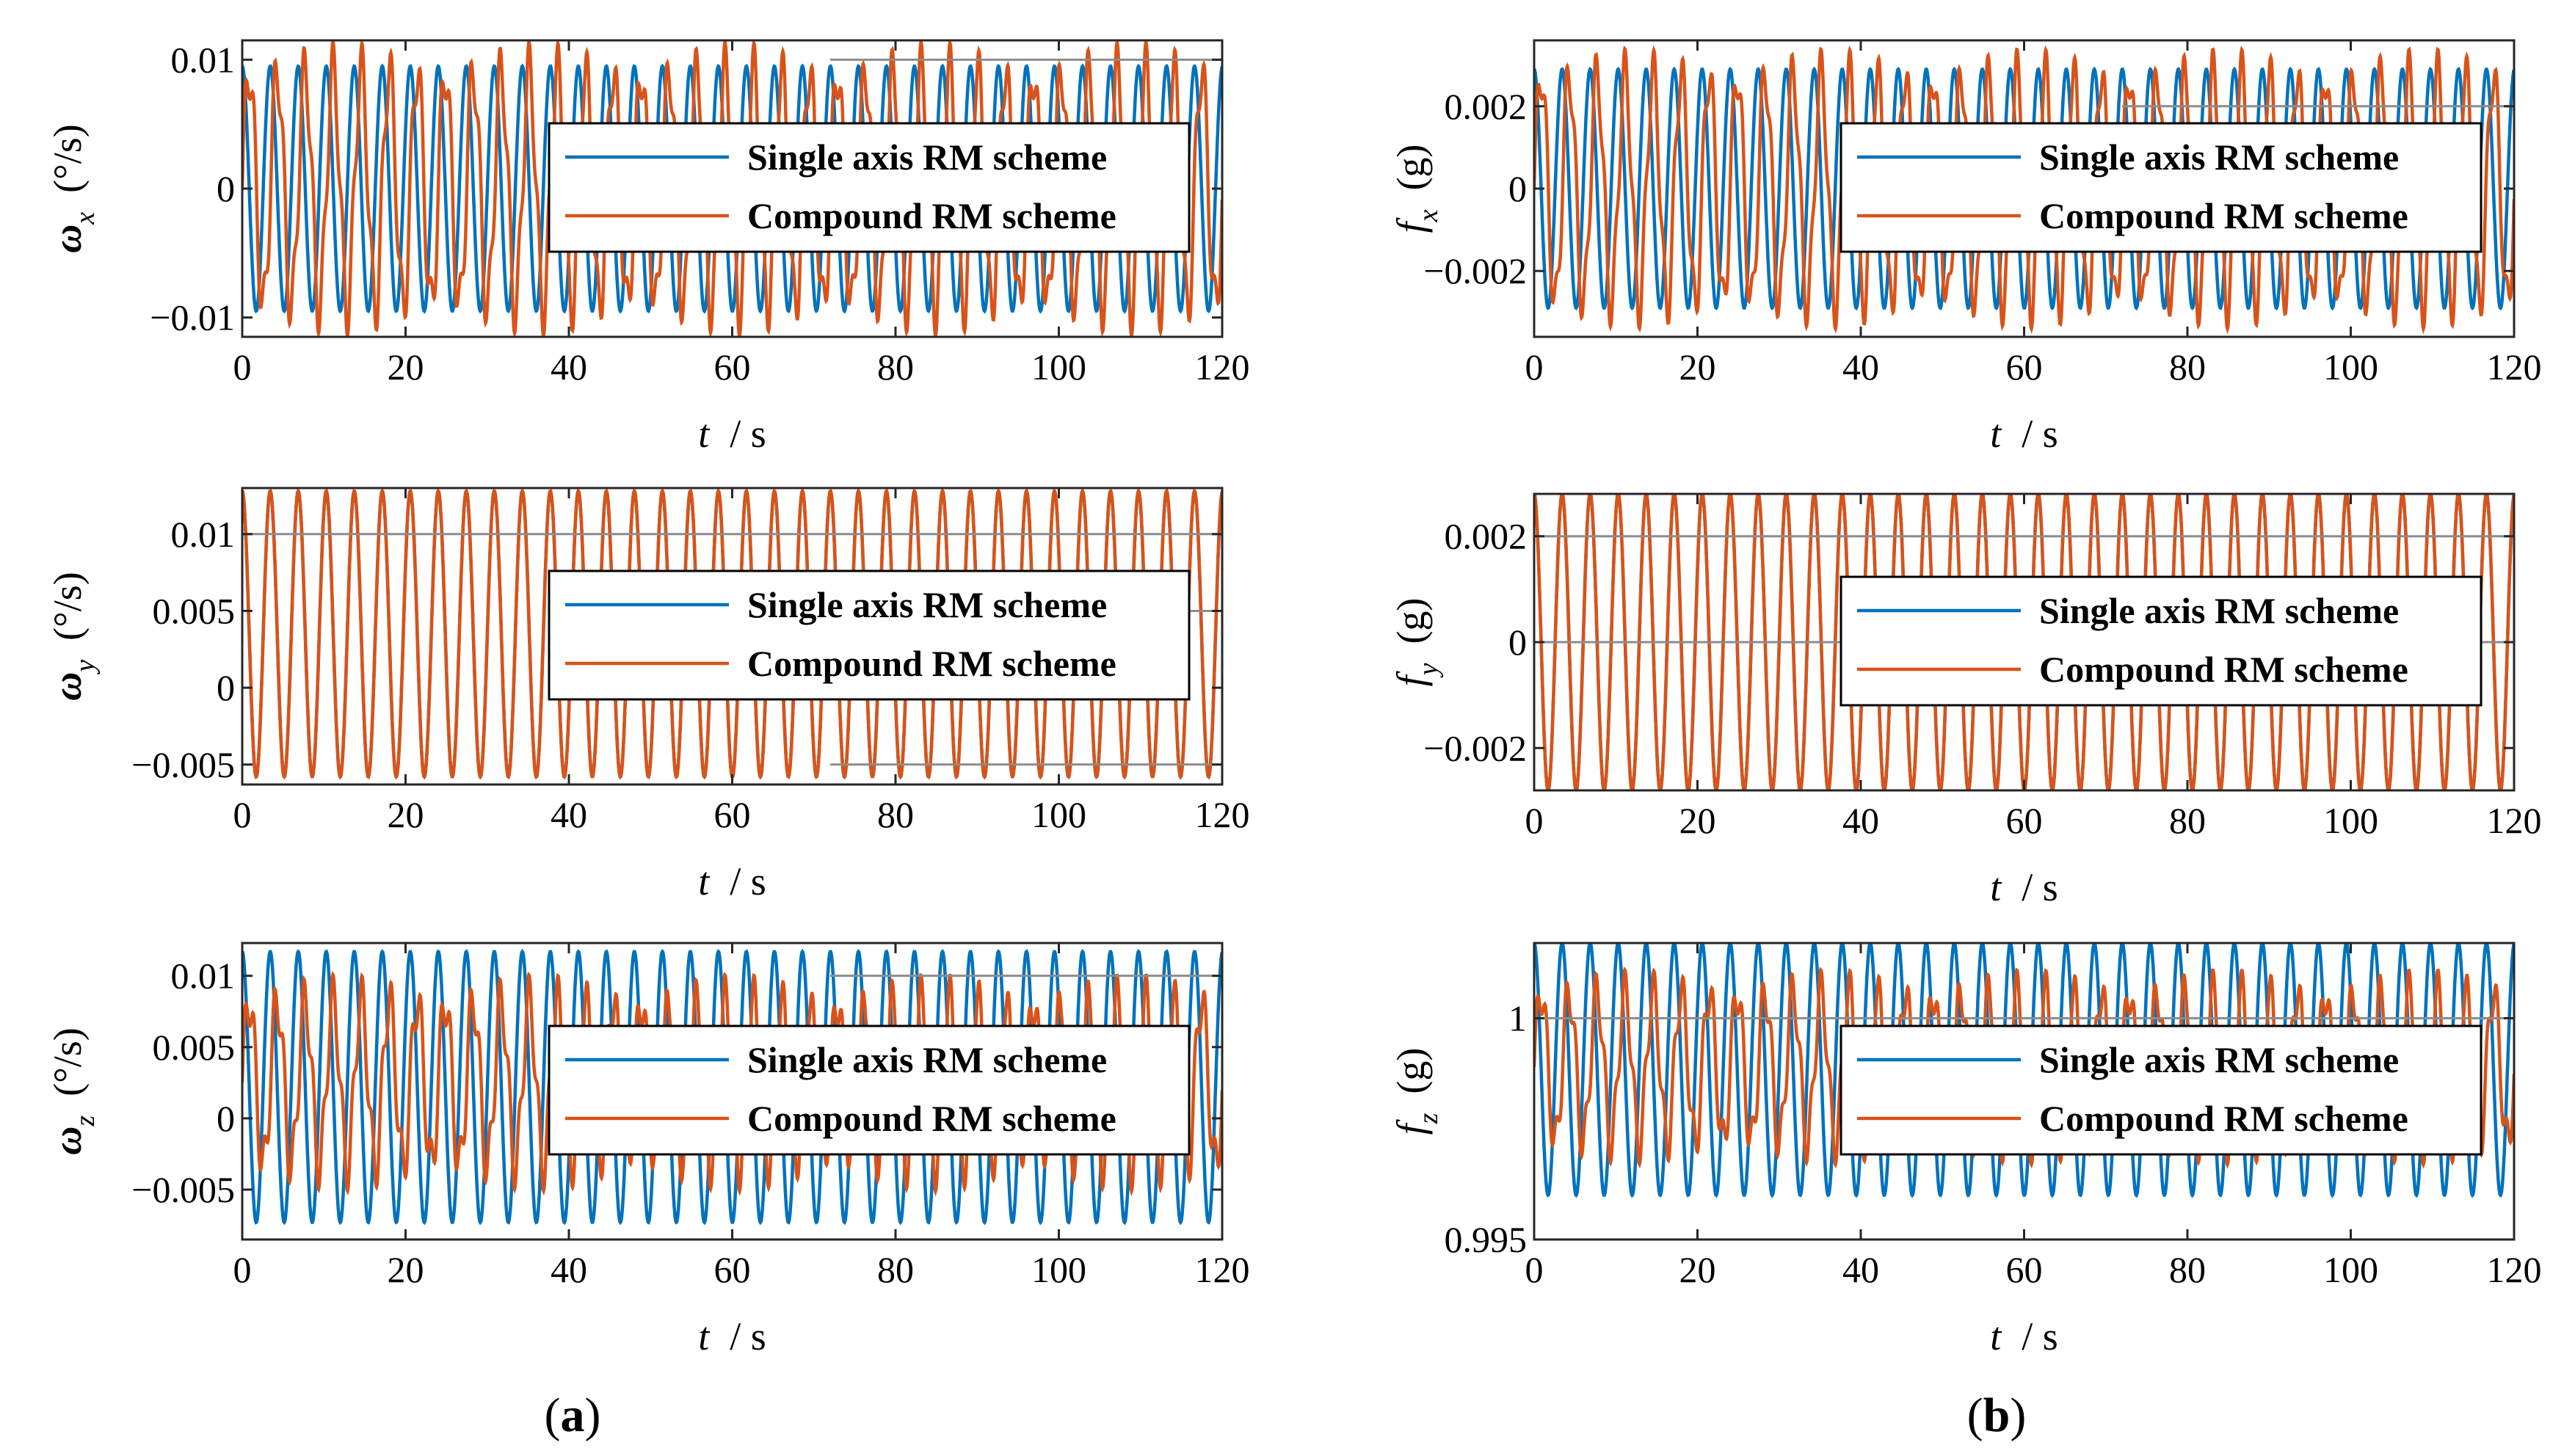  Describe the element at coordinates (1058, 815) in the screenshot. I see `x-tick-label-wy-100: 100` at that location.